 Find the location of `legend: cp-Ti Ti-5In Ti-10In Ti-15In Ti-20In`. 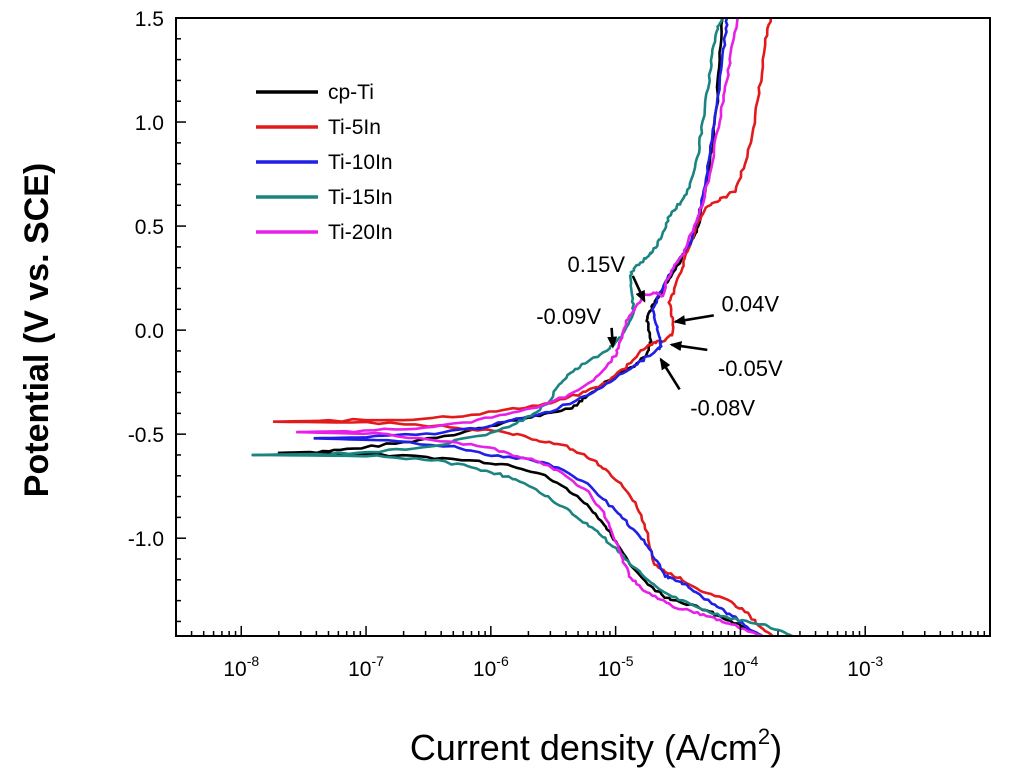

legend: cp-Ti Ti-5In Ti-10In Ti-15In Ti-20In is located at coordinates (324, 162).